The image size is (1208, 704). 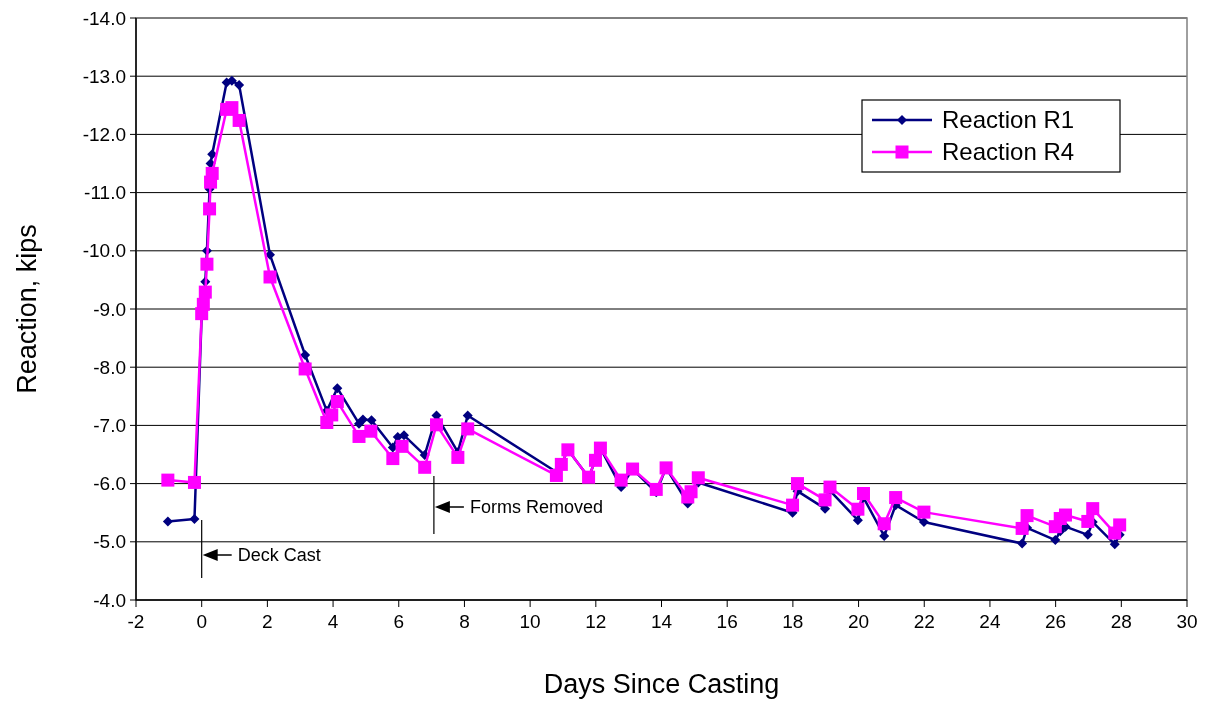 I want to click on x-tick-label: 22, so click(x=924, y=621).